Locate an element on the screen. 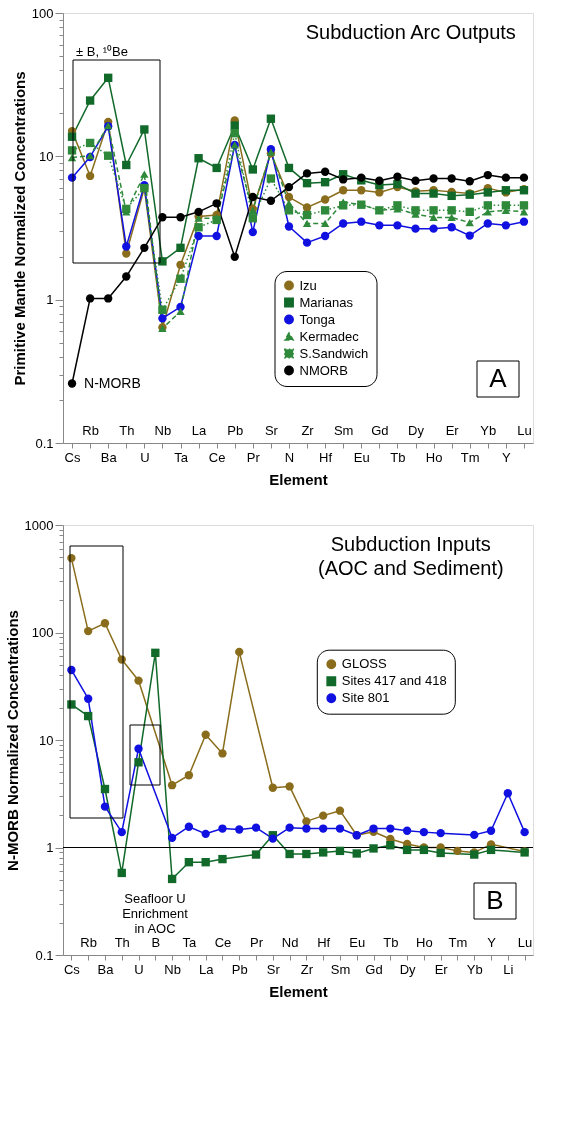  legend-label: Kermadec is located at coordinates (329, 336).